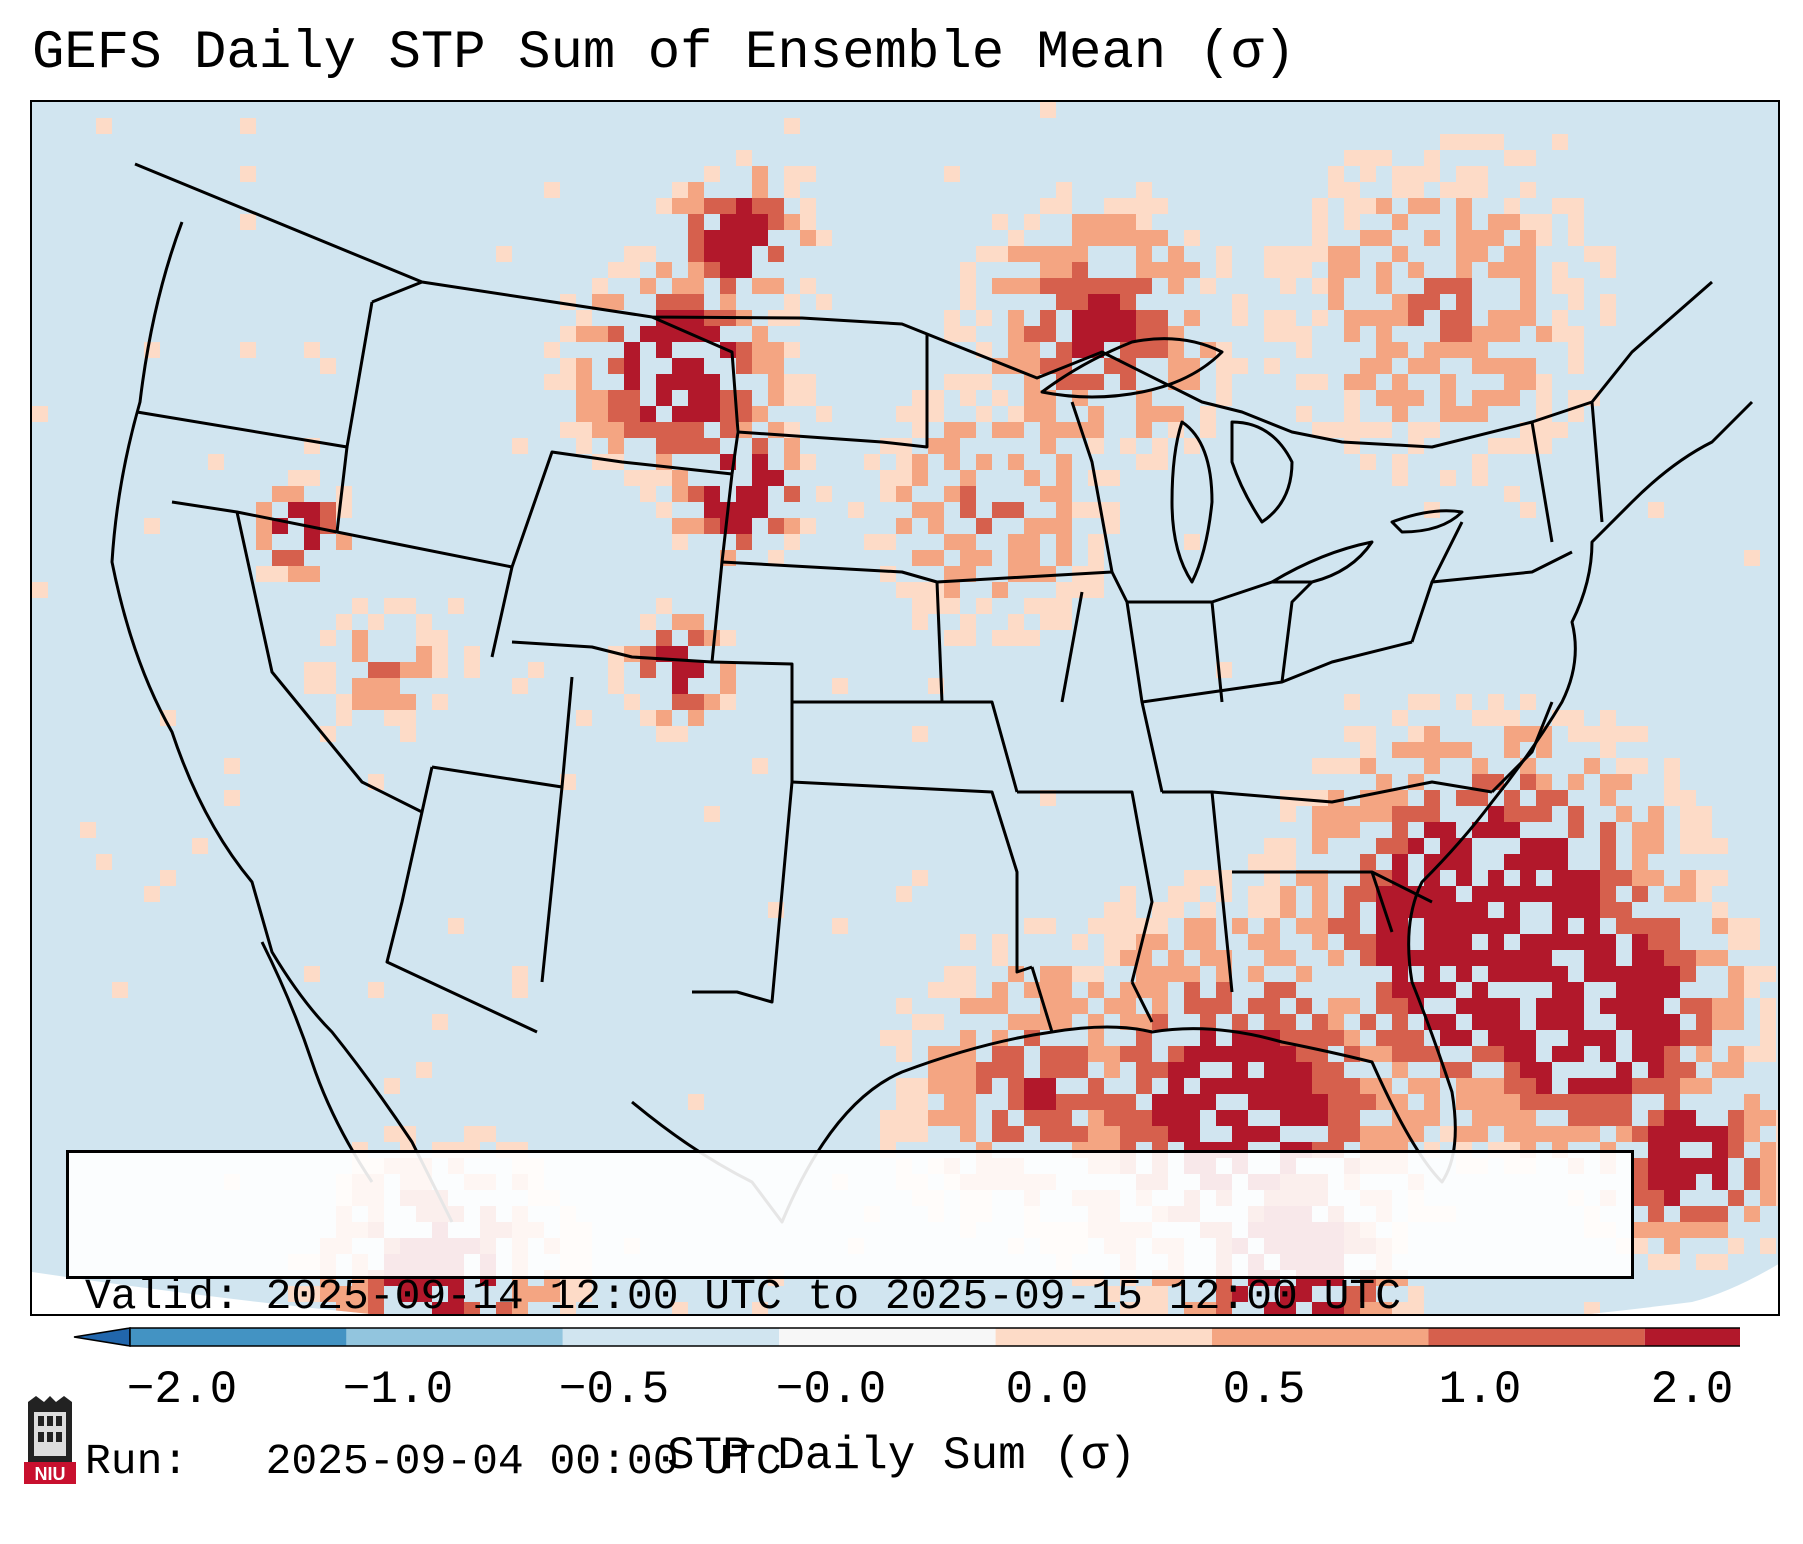 Image resolution: width=1803 pixels, height=1544 pixels. I want to click on colorbar-label: STP Daily Sum (σ), so click(901, 1456).